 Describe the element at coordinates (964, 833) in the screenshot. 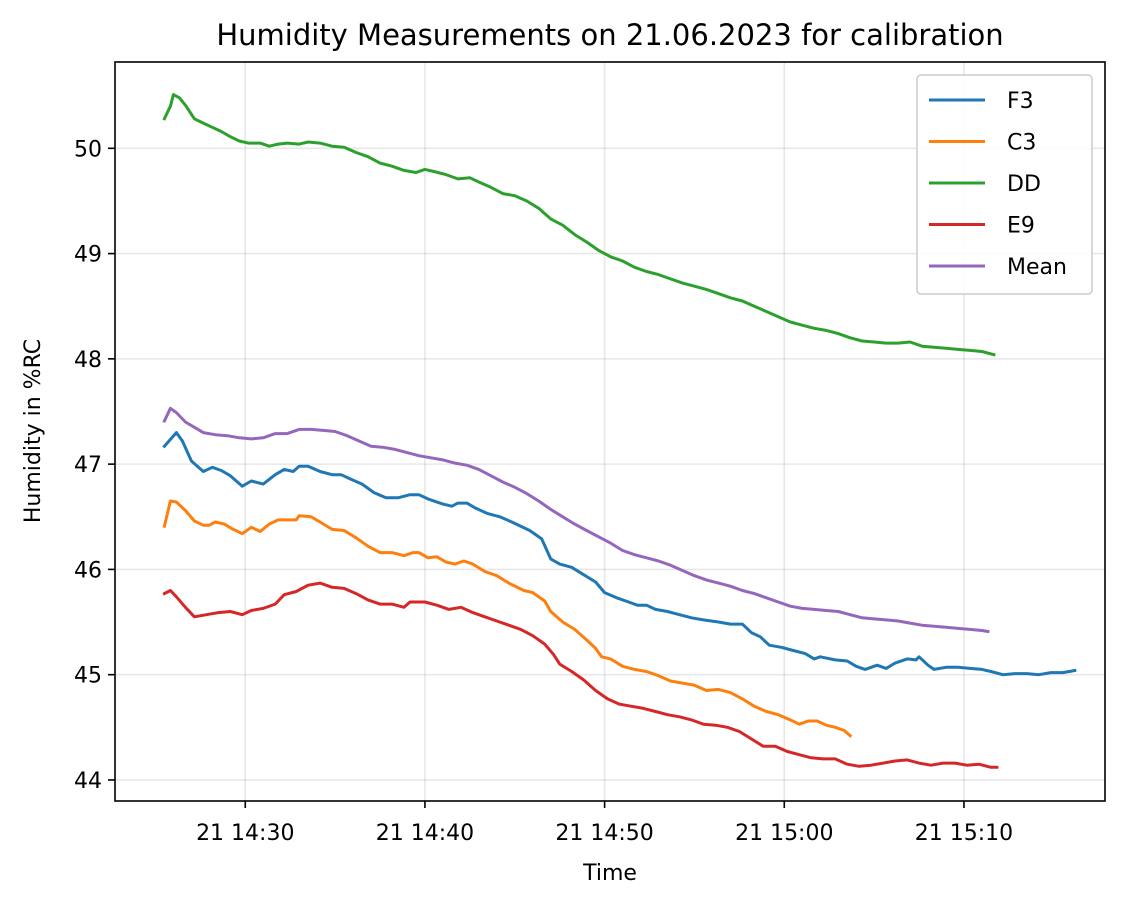

I see `x-tick-label: 21 15:10` at that location.